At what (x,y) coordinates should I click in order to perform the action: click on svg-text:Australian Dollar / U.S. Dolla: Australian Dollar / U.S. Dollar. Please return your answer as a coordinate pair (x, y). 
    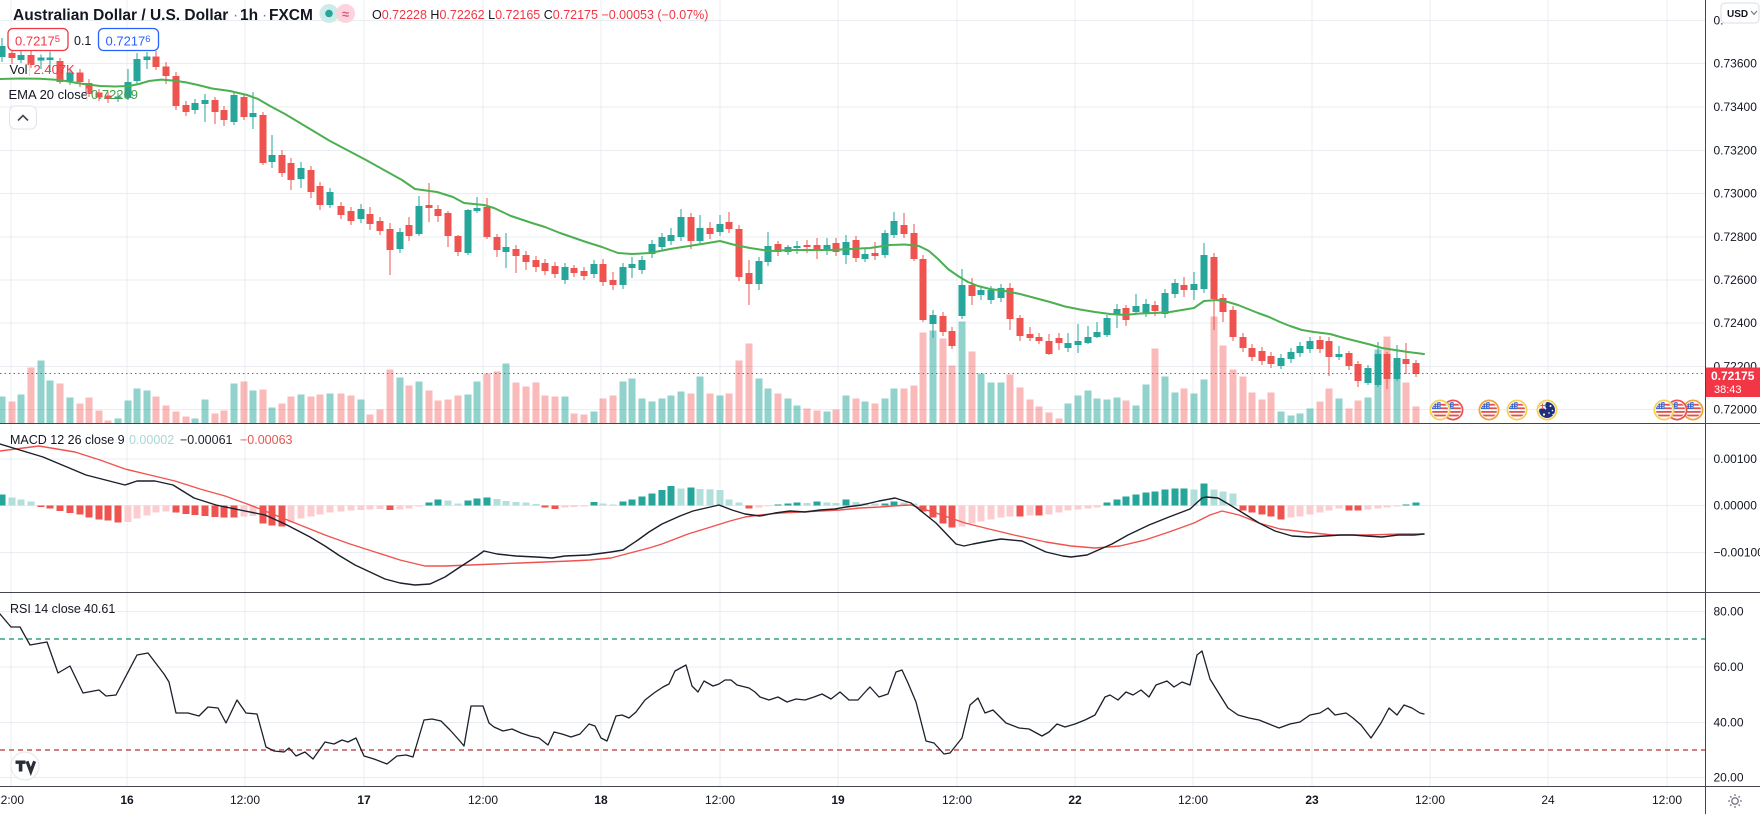
    Looking at the image, I should click on (120, 15).